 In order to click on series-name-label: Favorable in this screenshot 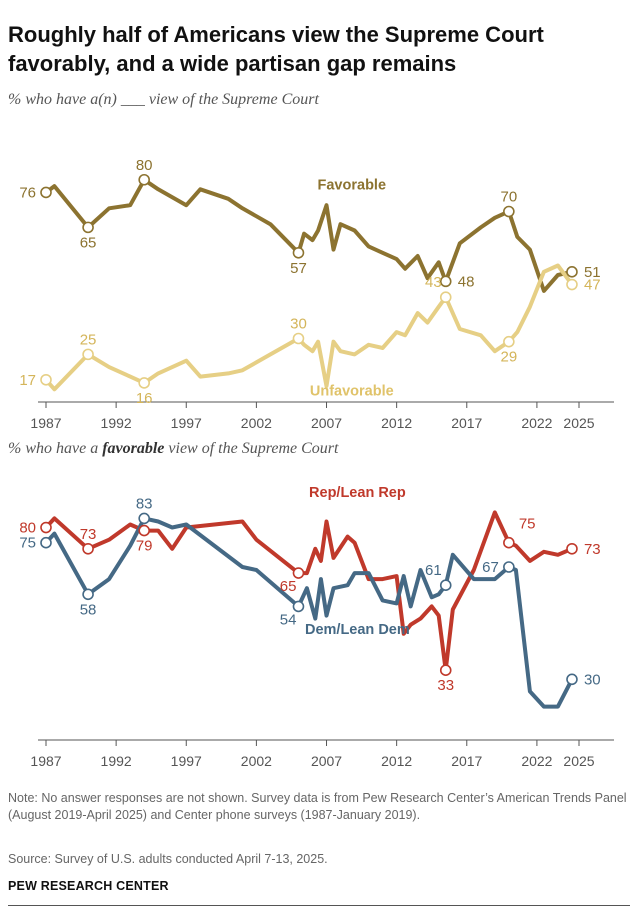, I will do `click(352, 185)`.